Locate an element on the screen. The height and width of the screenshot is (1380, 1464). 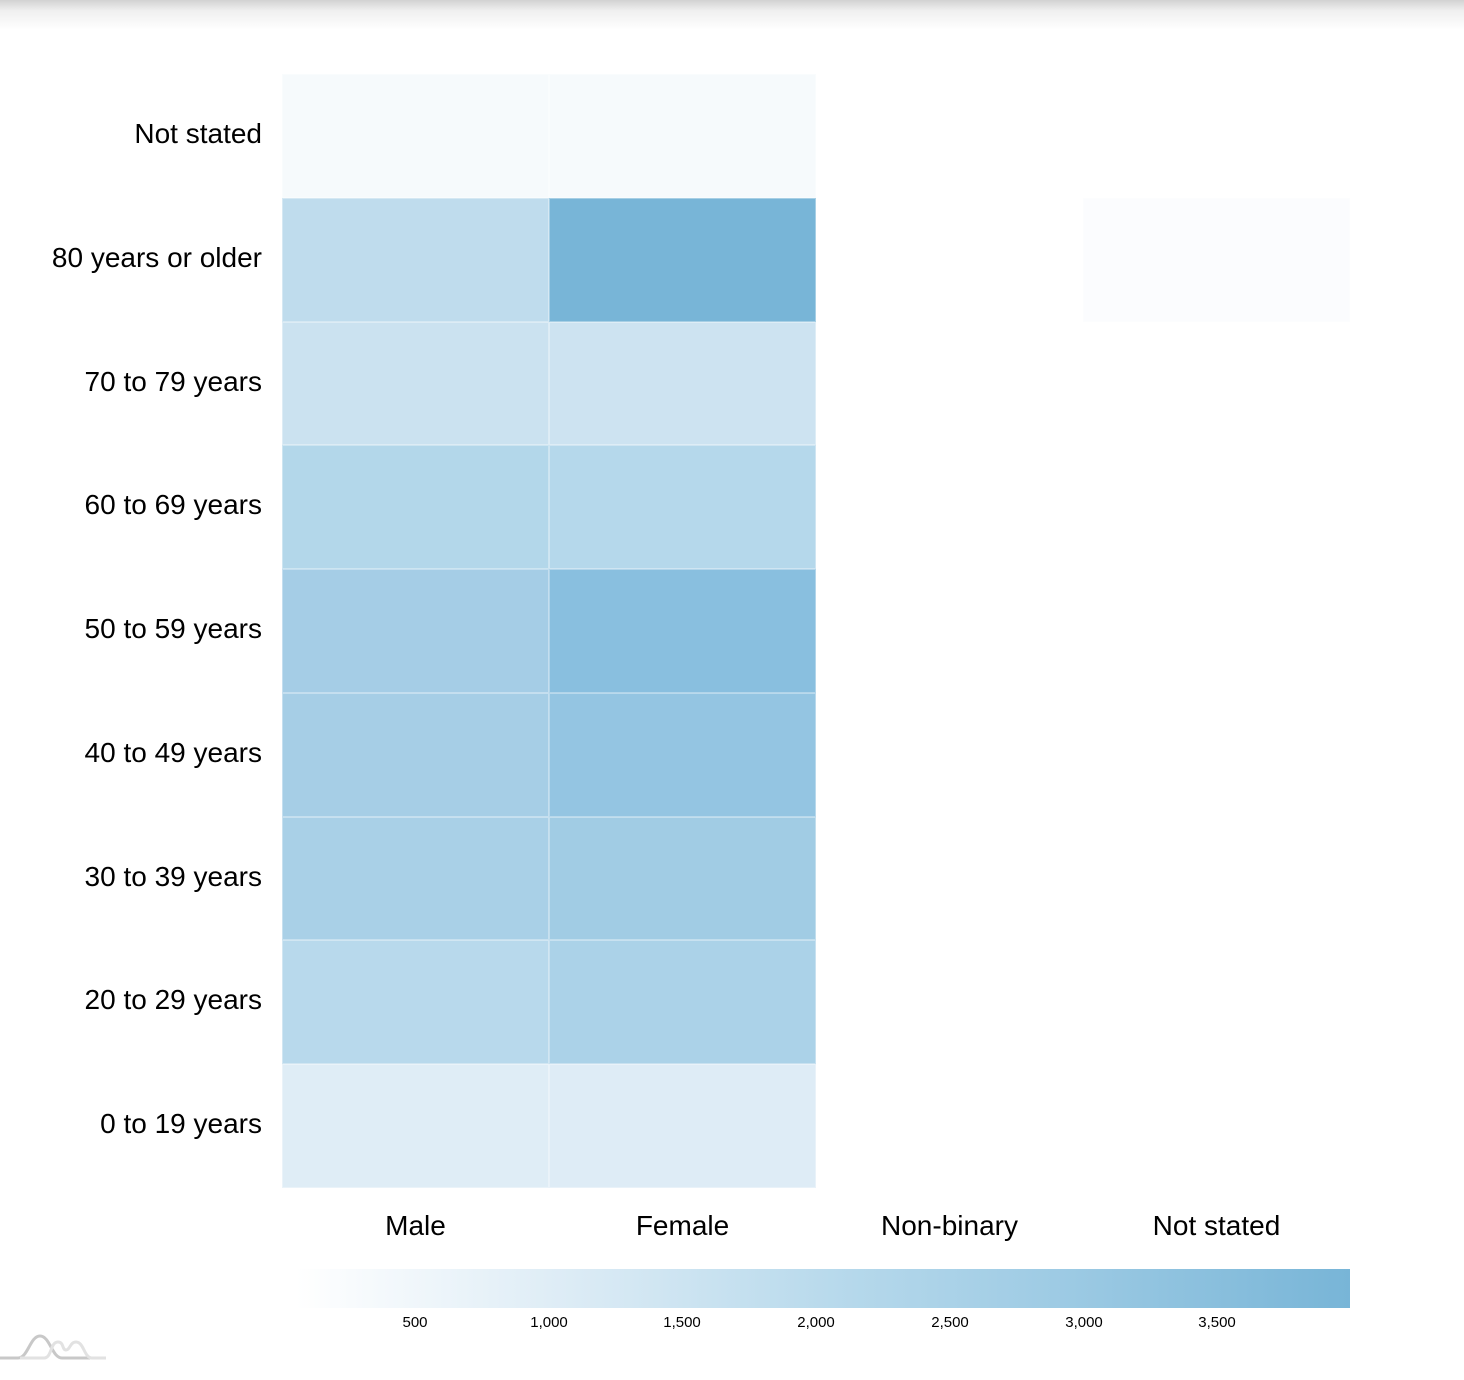
y-axis-label: 60 to 69 years is located at coordinates (173, 505).